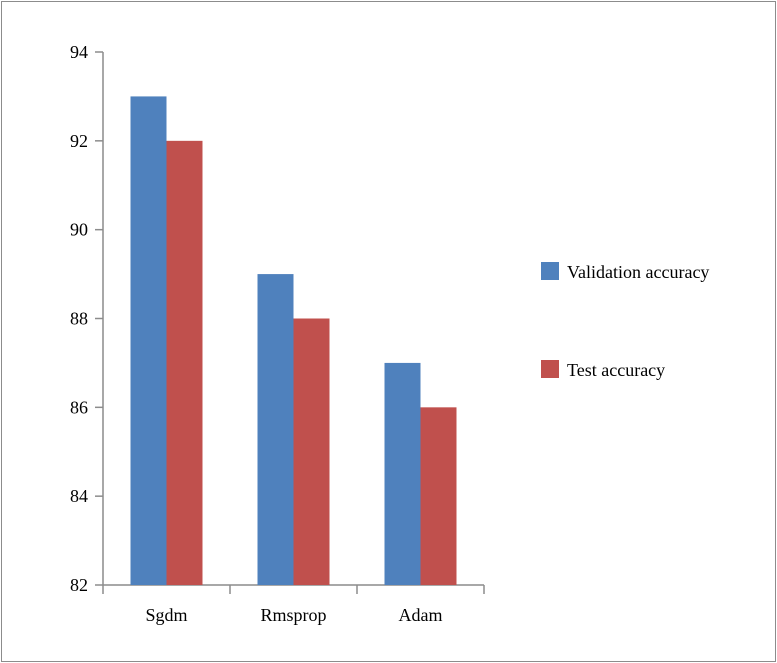 This screenshot has width=777, height=663. I want to click on legend-label: Test accuracy, so click(616, 370).